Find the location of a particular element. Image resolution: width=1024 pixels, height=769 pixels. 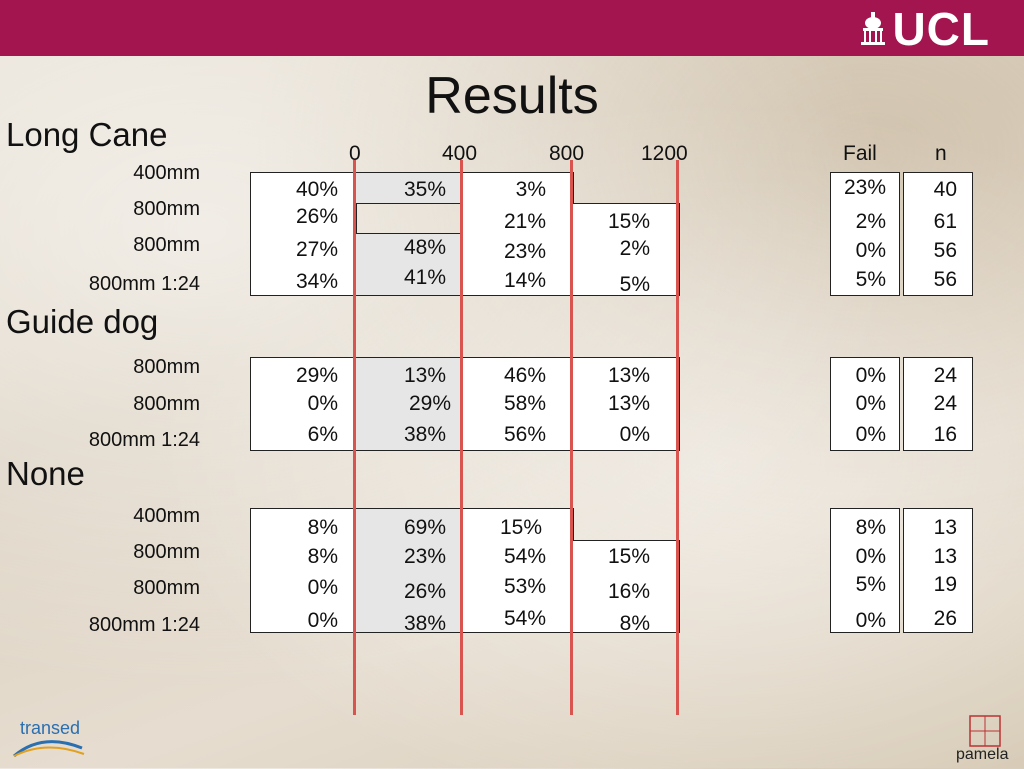

cell-value: 27% is located at coordinates (316, 249).